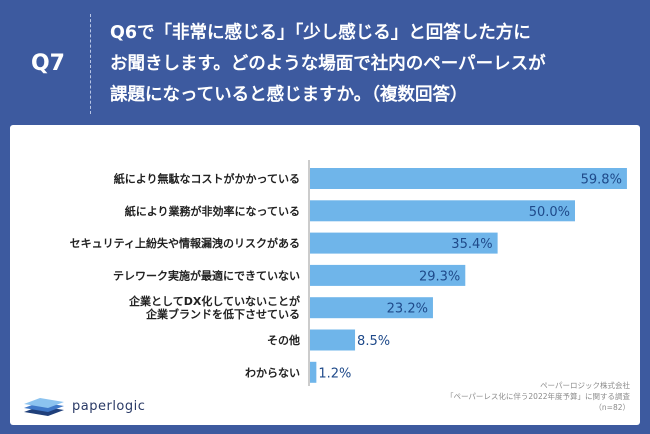  Describe the element at coordinates (212, 211) in the screenshot. I see `category-label-1: 紙により業務が非効率になっている` at that location.